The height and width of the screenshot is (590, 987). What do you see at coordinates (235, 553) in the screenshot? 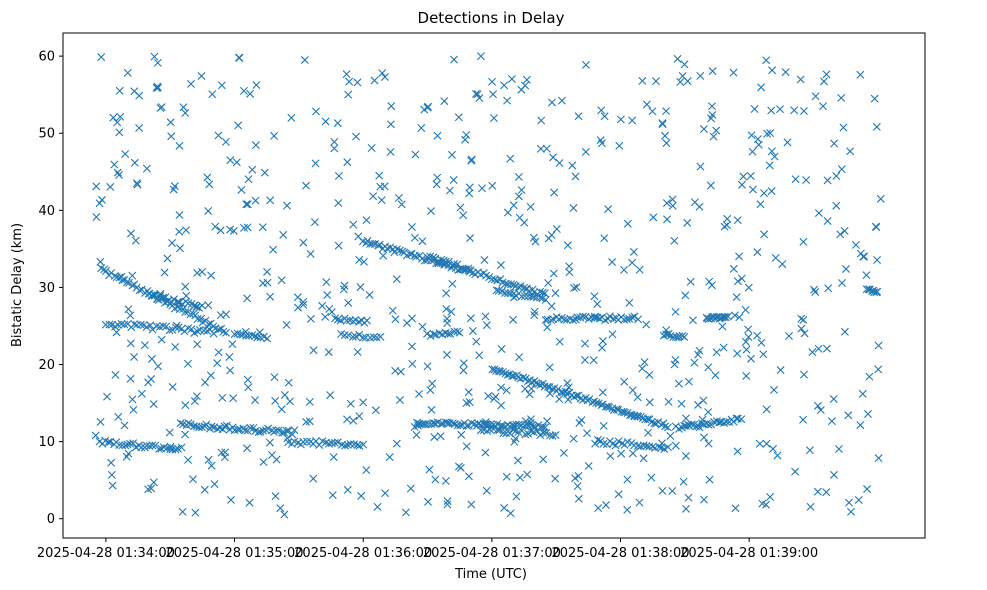
I see `x-tick-label: 2025-04-28 01:35:00` at bounding box center [235, 553].